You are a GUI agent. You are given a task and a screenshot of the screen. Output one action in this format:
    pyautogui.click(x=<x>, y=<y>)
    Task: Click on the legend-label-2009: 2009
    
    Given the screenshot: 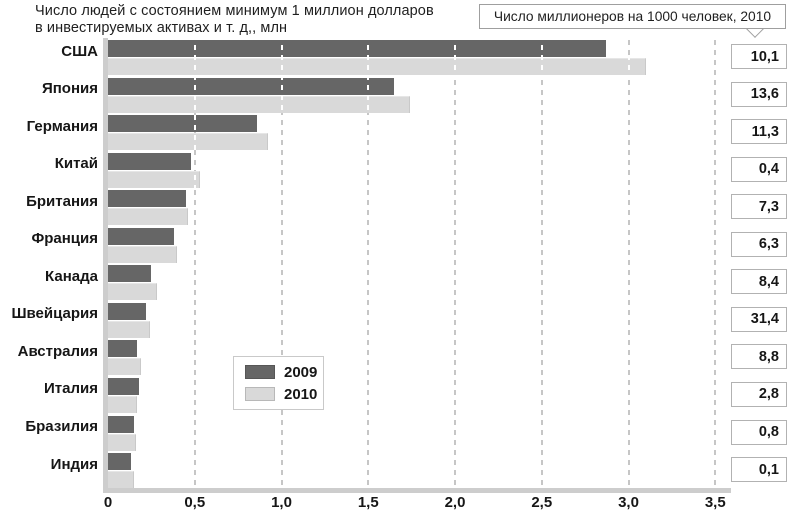 What is the action you would take?
    pyautogui.click(x=301, y=372)
    